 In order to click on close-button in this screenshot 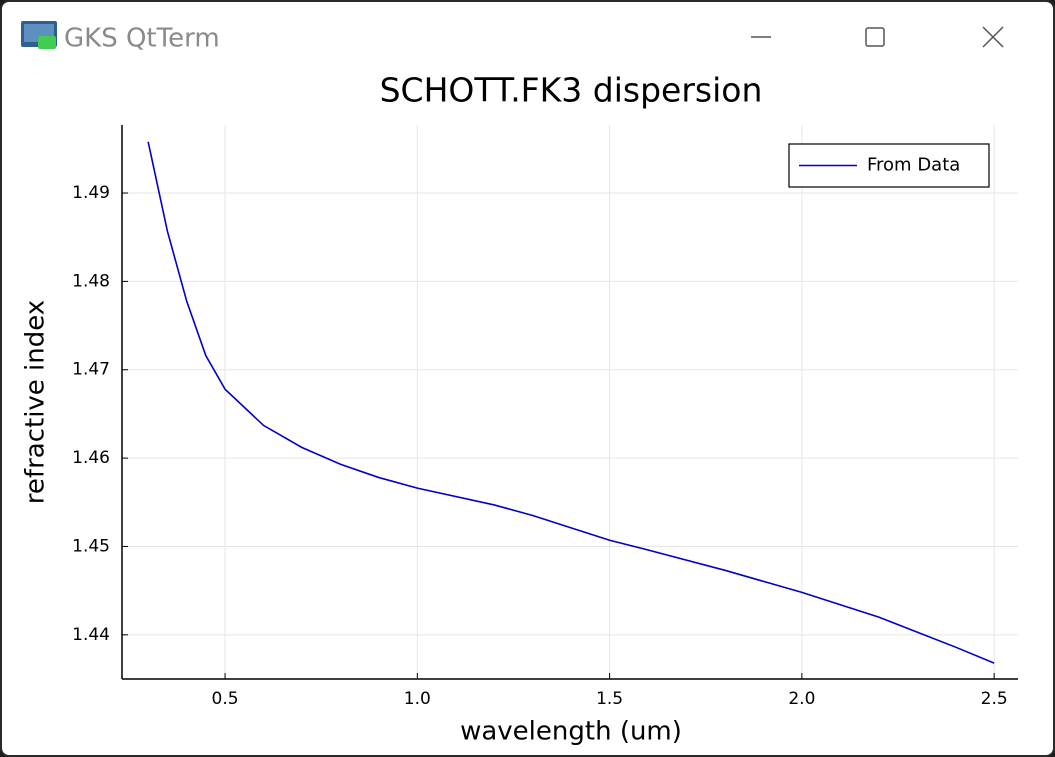, I will do `click(993, 37)`.